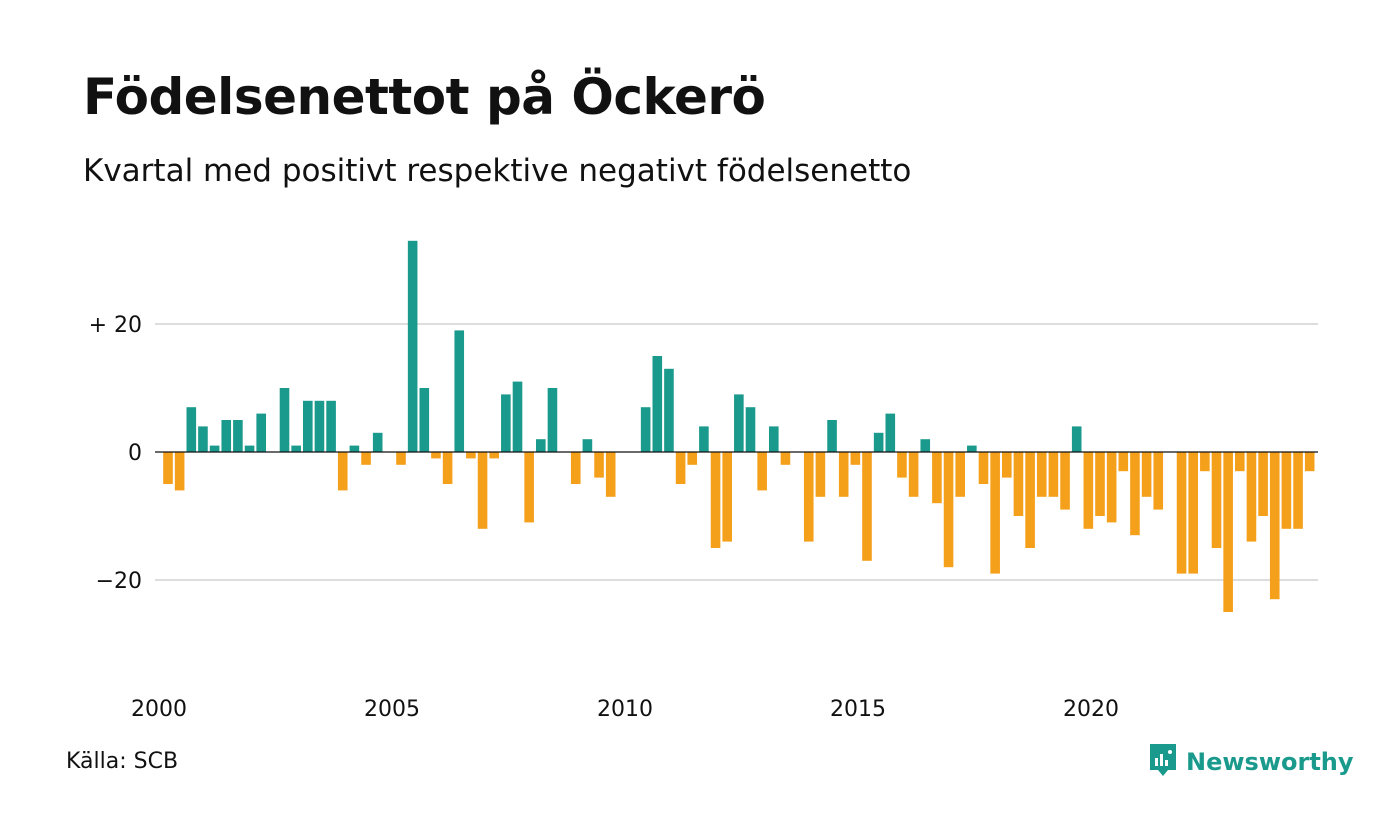  Describe the element at coordinates (159, 709) in the screenshot. I see `x-tick-label: 2000` at that location.